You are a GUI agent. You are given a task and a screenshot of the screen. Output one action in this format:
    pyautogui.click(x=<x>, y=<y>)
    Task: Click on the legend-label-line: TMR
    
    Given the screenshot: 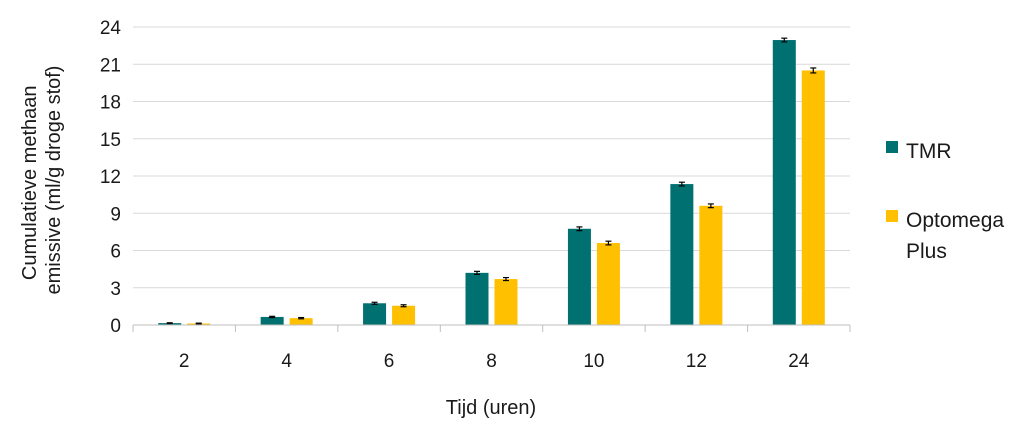 What is the action you would take?
    pyautogui.click(x=929, y=151)
    